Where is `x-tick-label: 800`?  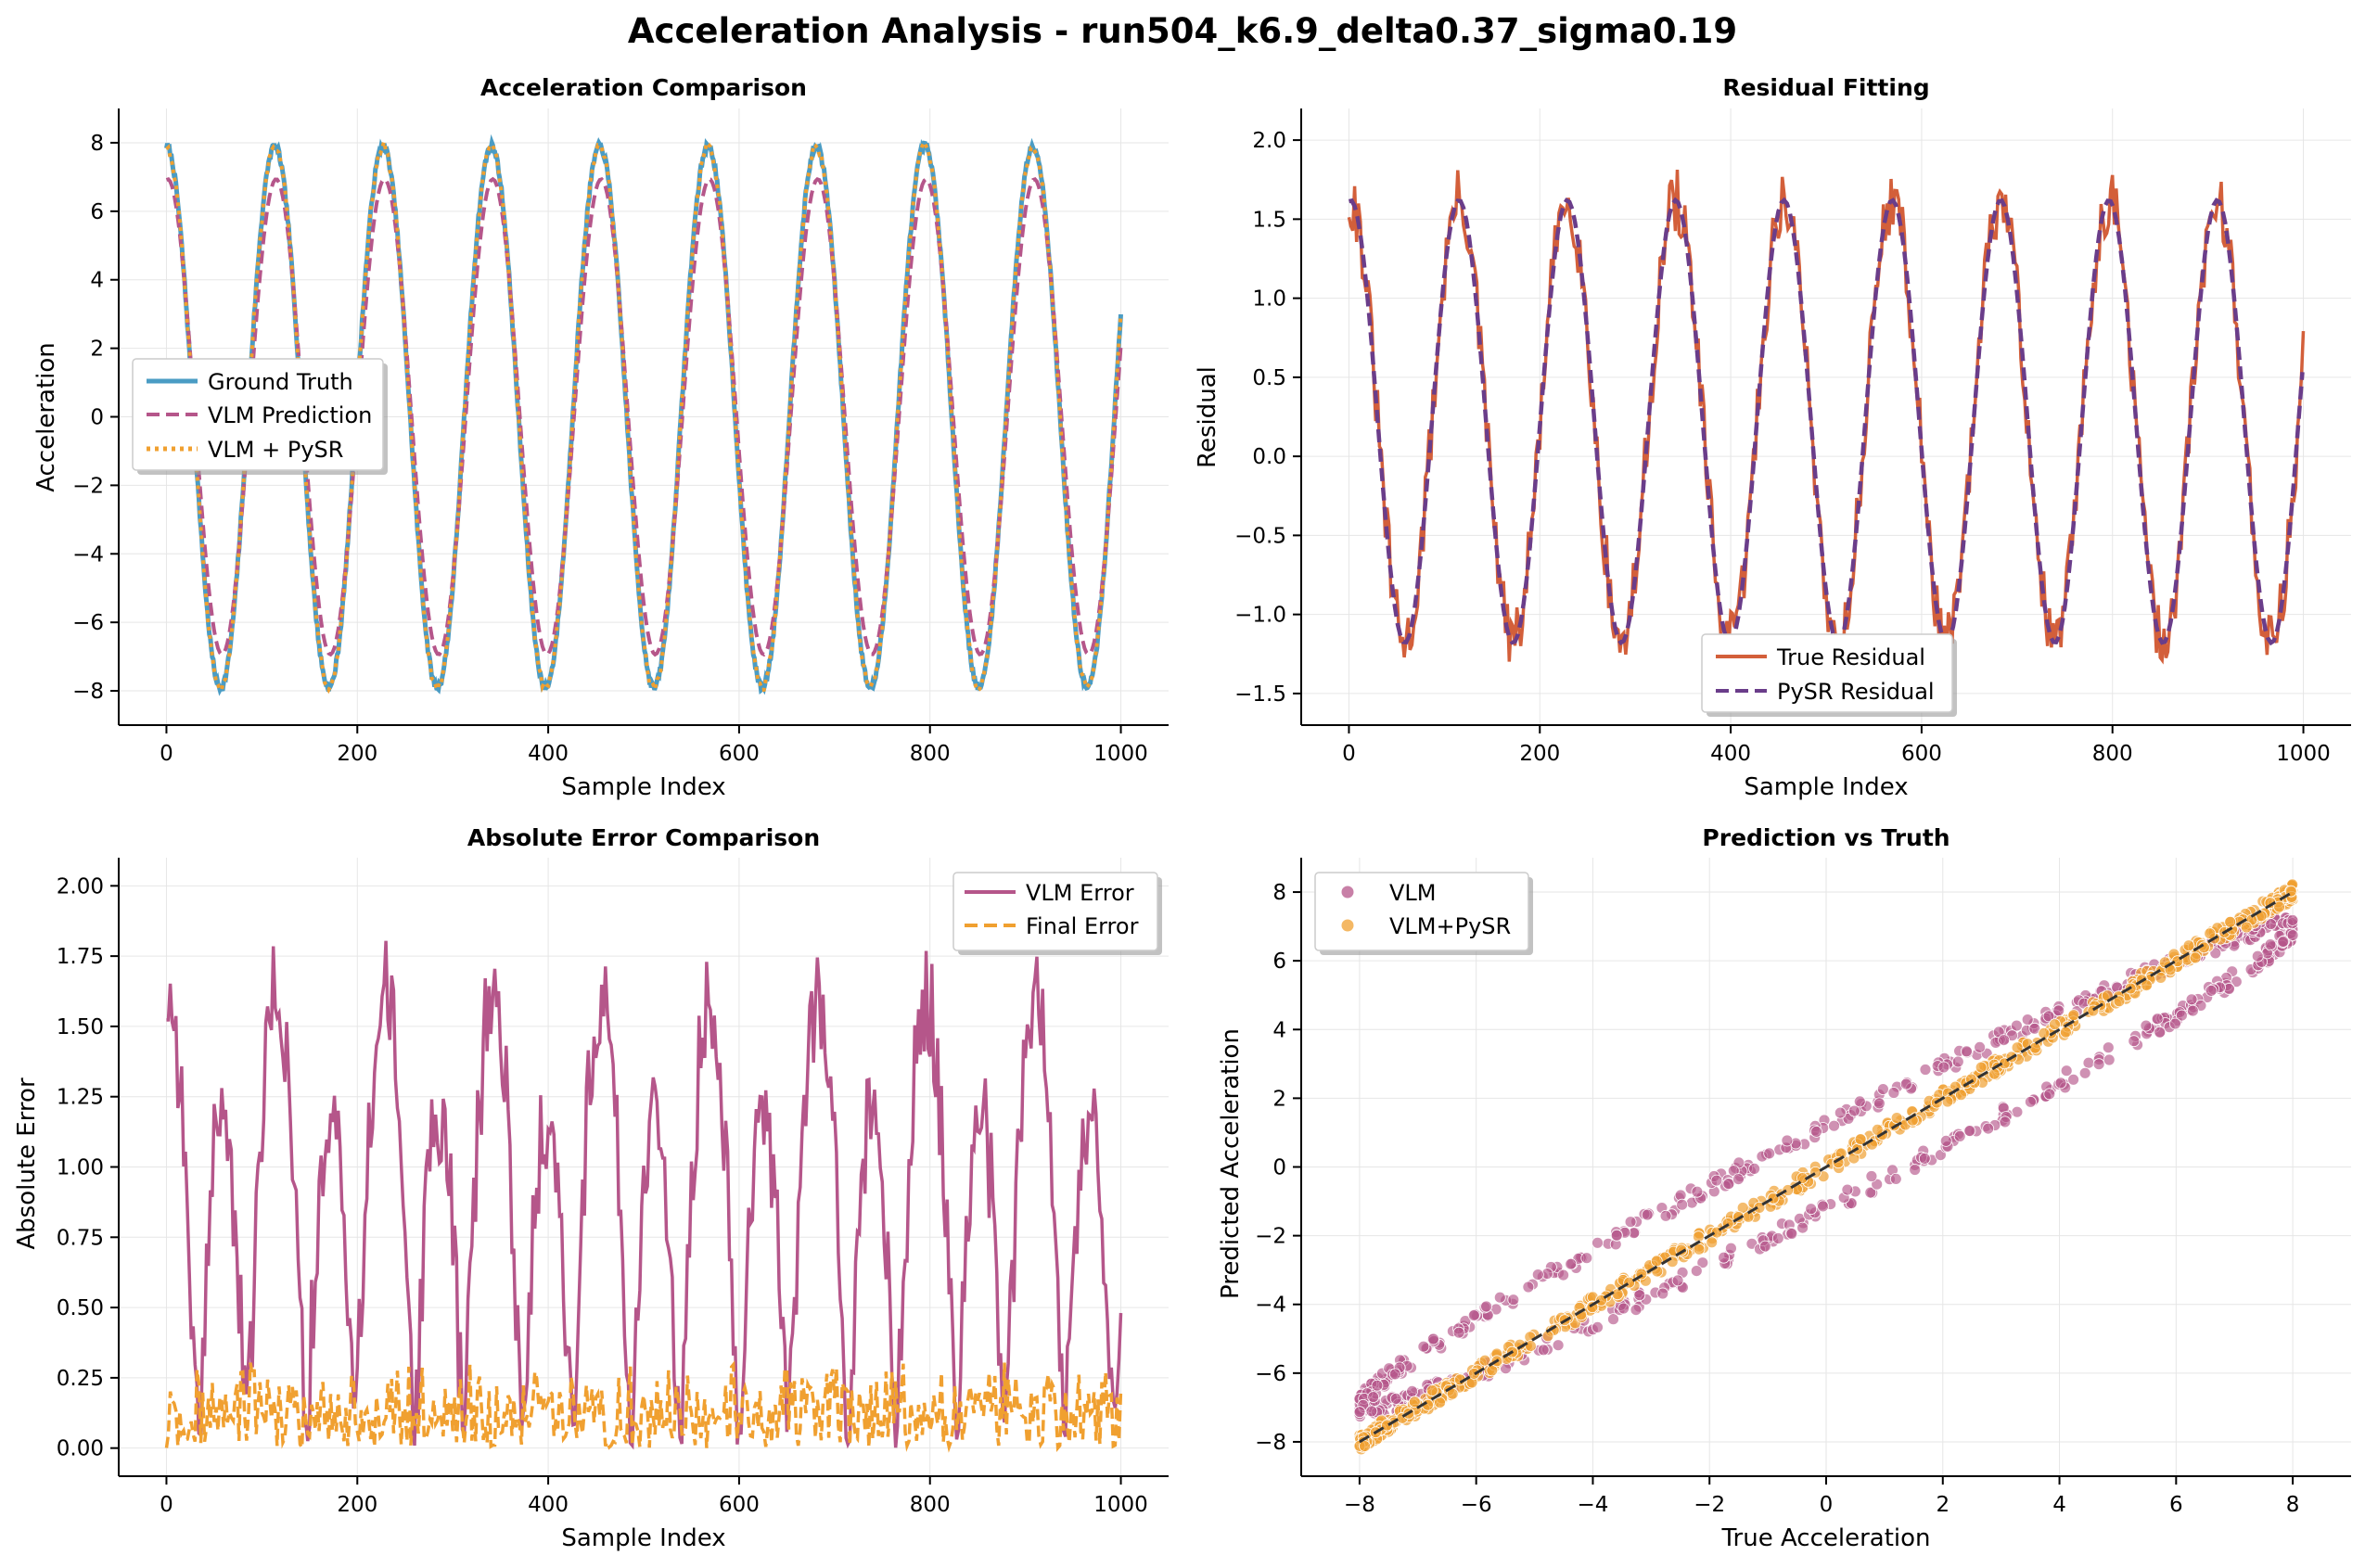
x-tick-label: 800 is located at coordinates (930, 1505).